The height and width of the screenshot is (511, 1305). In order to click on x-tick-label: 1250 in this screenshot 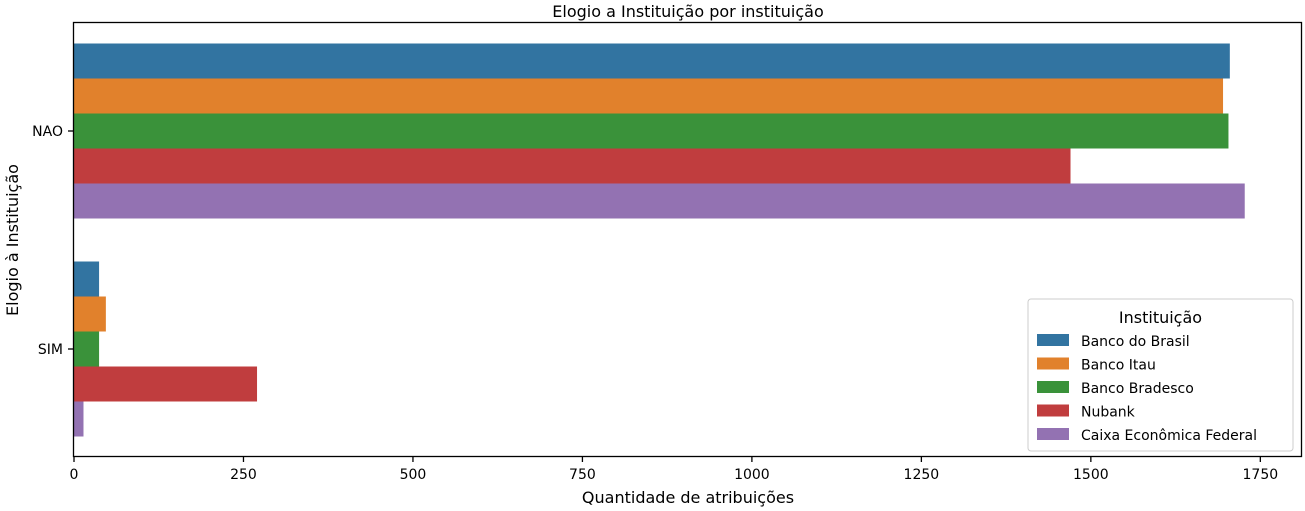, I will do `click(922, 475)`.